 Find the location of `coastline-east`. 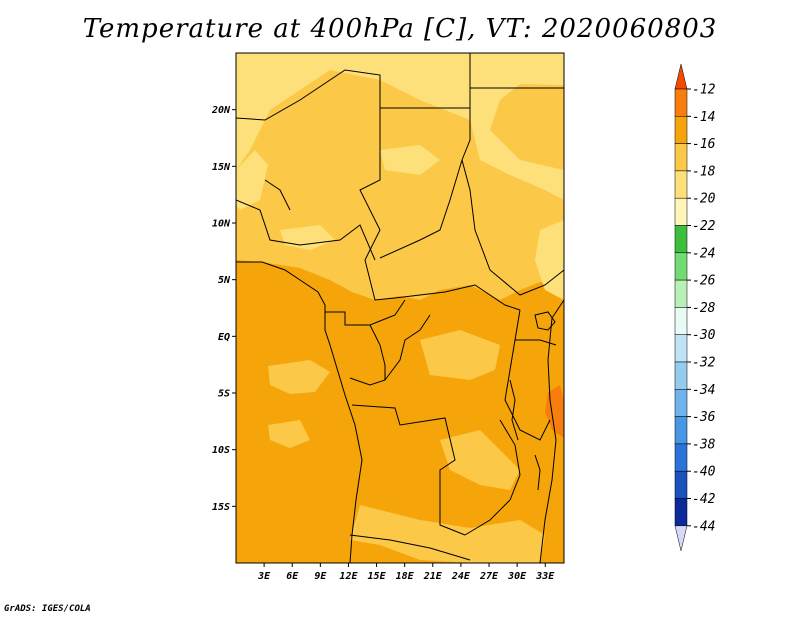

coastline-east is located at coordinates (551, 431).